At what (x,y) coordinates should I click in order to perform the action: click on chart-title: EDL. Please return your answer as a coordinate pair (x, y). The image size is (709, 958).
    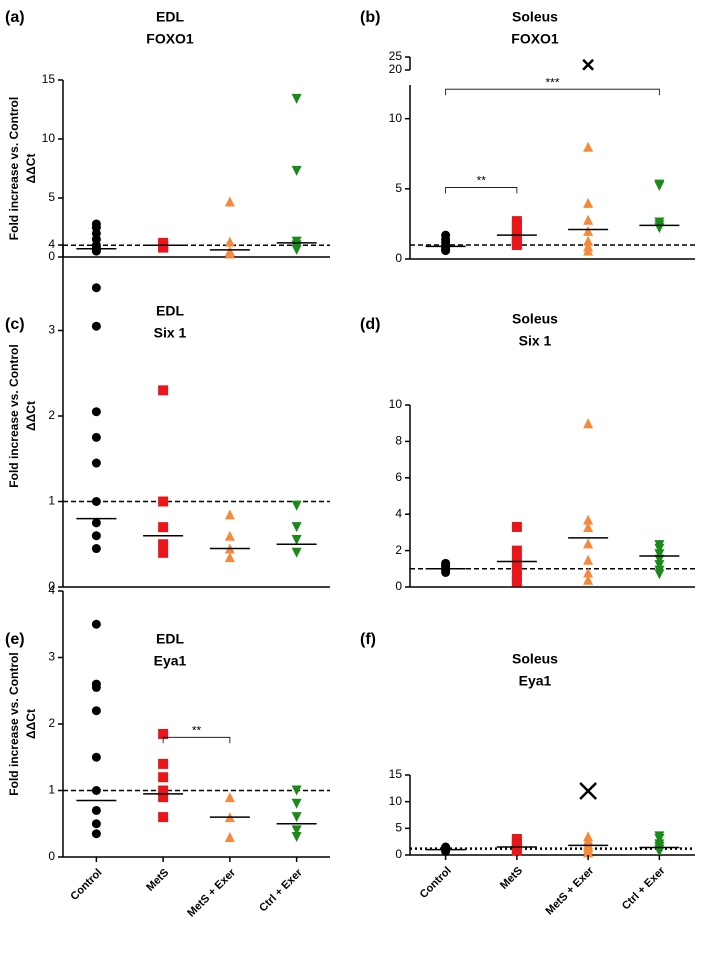
    Looking at the image, I should click on (170, 639).